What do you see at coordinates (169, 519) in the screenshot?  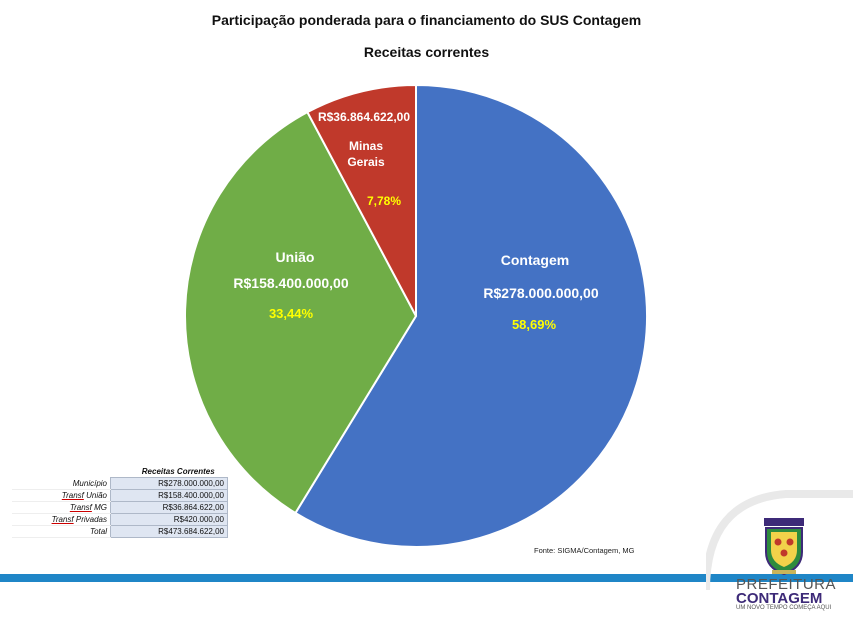 I see `table-row-value: R$420.000,00` at bounding box center [169, 519].